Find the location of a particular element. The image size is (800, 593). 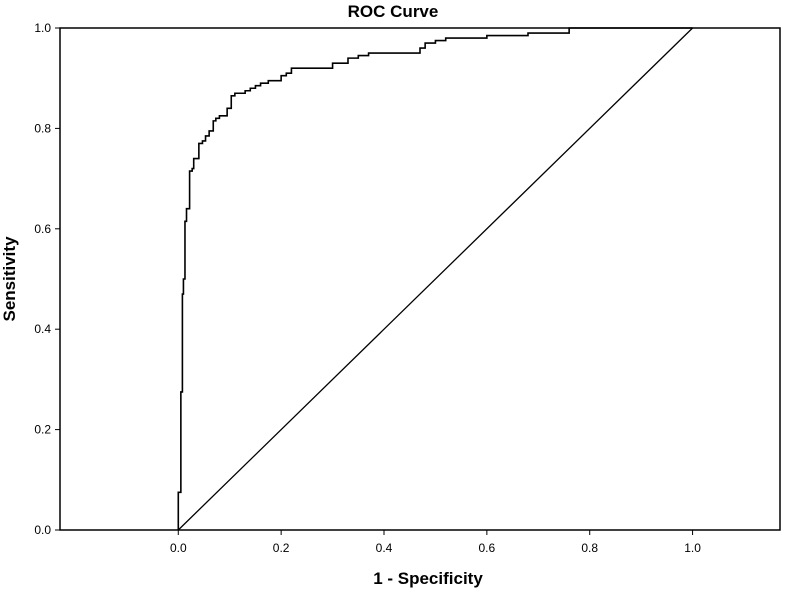

y-axis-label: Sensitivity is located at coordinates (9, 279).